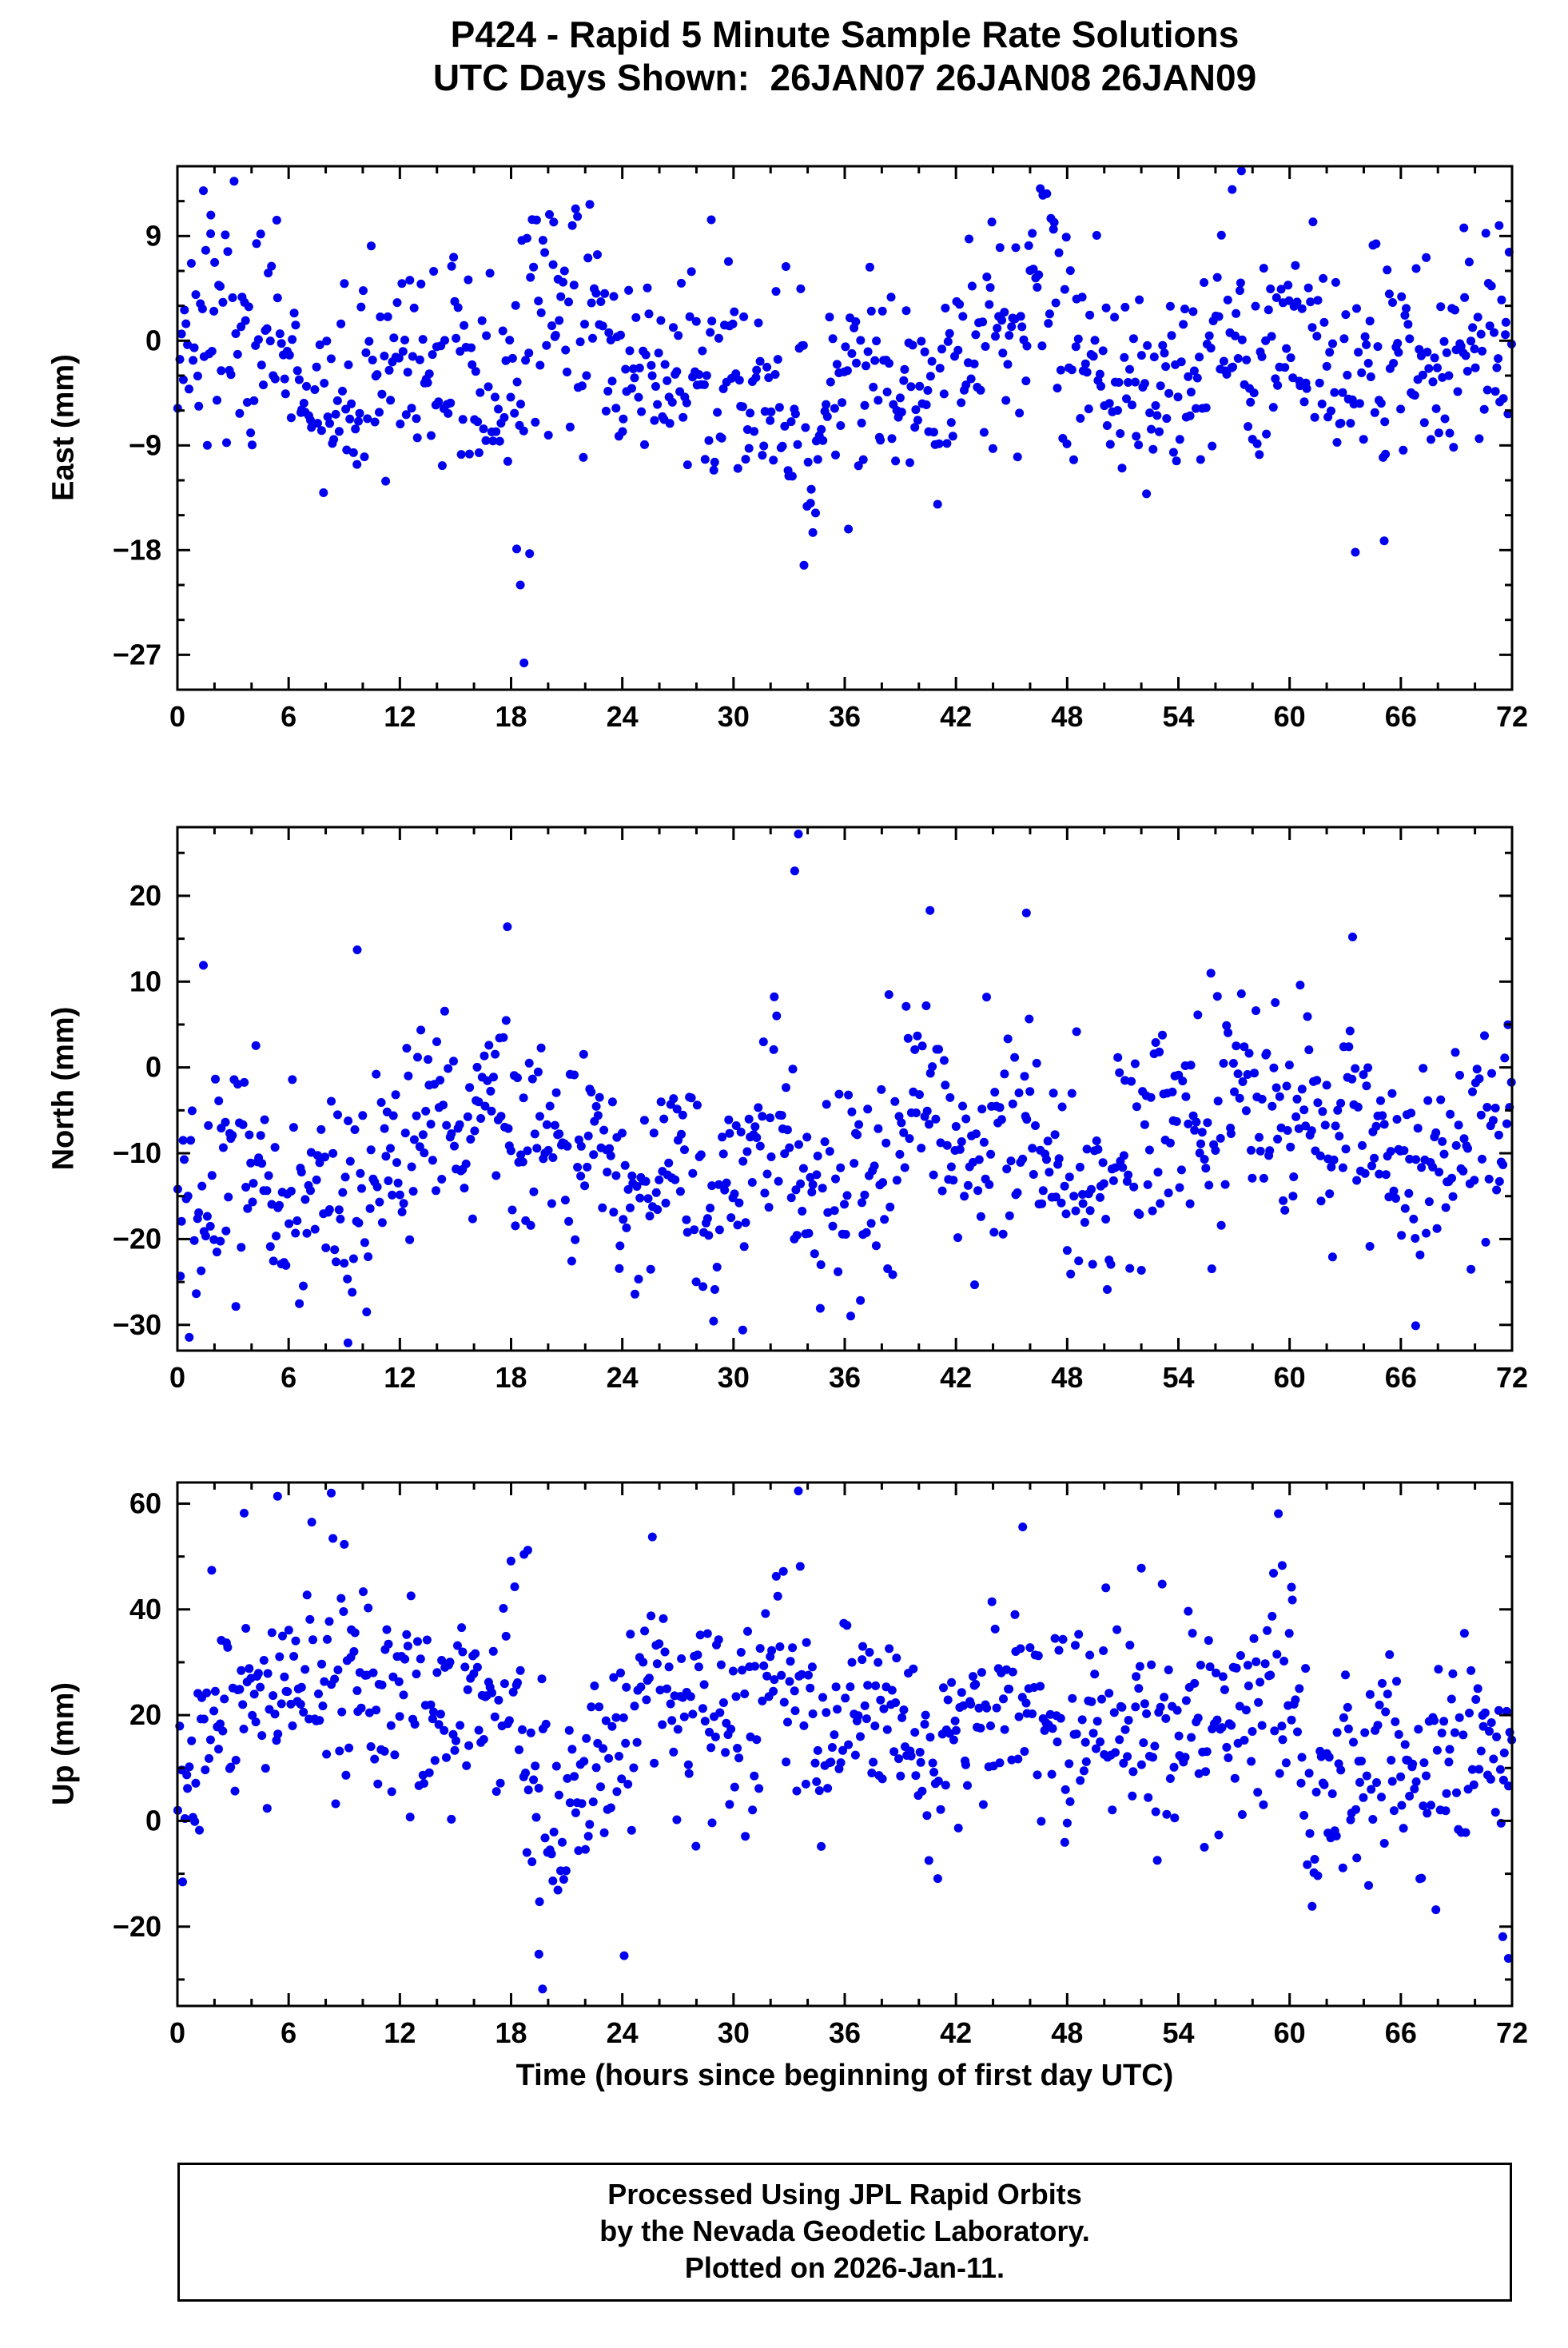  What do you see at coordinates (845, 2267) in the screenshot?
I see `footer-line-3: Plotted on 2026-Jan-11.` at bounding box center [845, 2267].